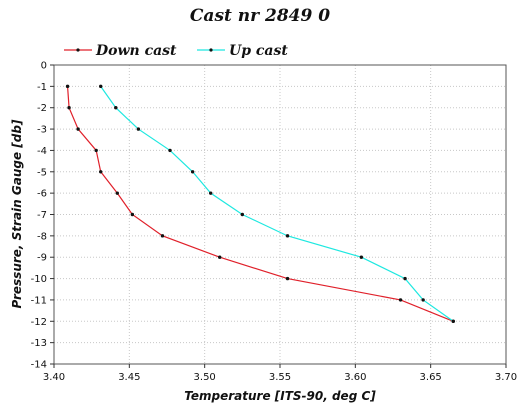  Describe the element at coordinates (280, 396) in the screenshot. I see `x-axis-label: Temperature [ITS-90, deg C]` at that location.